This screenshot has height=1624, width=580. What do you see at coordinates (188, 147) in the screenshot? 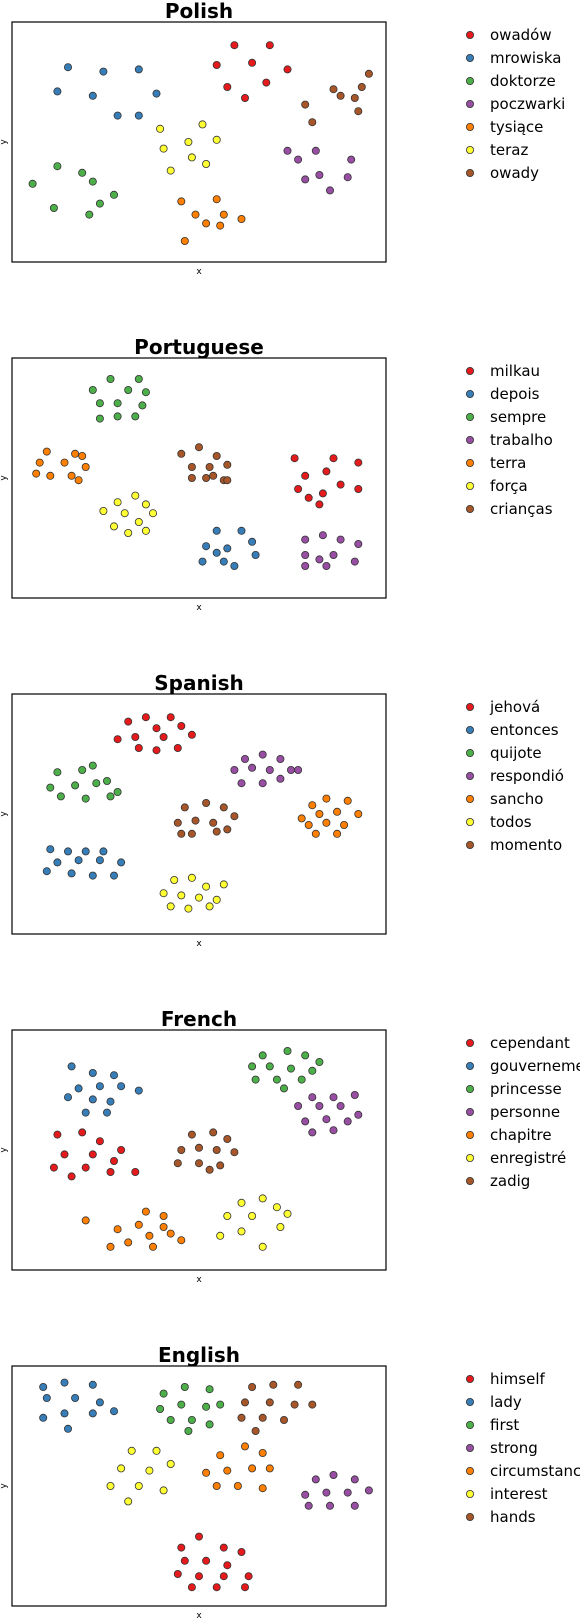
I see `series-teraz` at bounding box center [188, 147].